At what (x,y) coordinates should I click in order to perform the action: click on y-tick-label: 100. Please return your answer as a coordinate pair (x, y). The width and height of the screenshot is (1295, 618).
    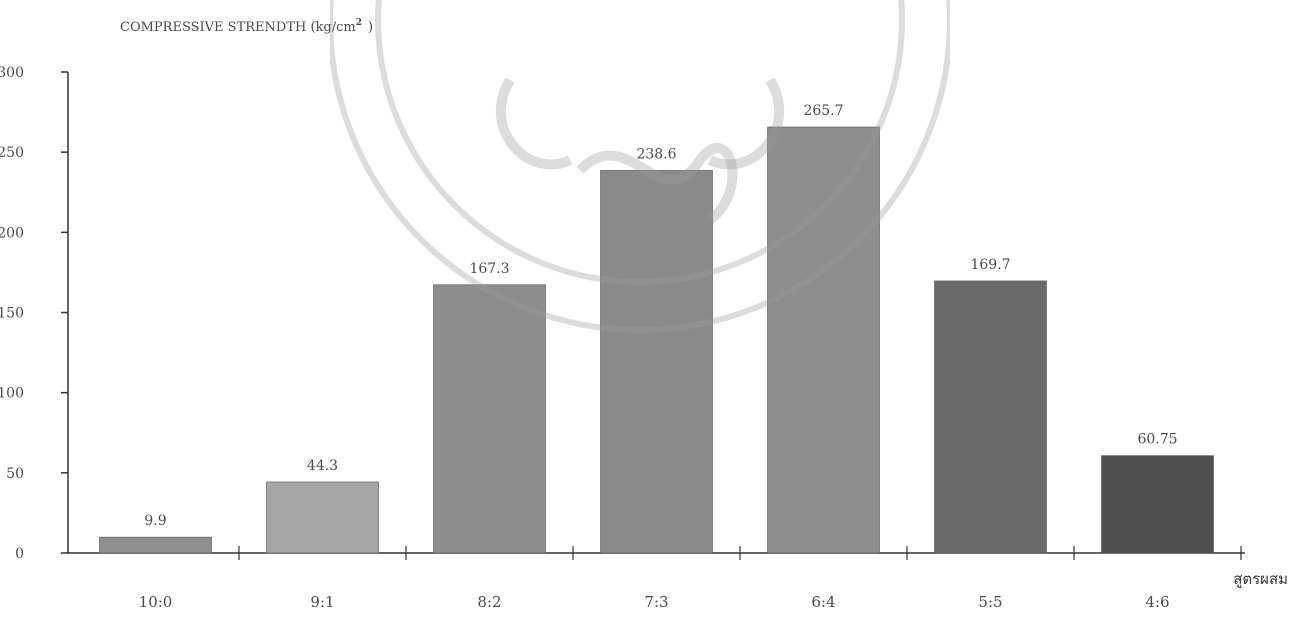
    Looking at the image, I should click on (12, 394).